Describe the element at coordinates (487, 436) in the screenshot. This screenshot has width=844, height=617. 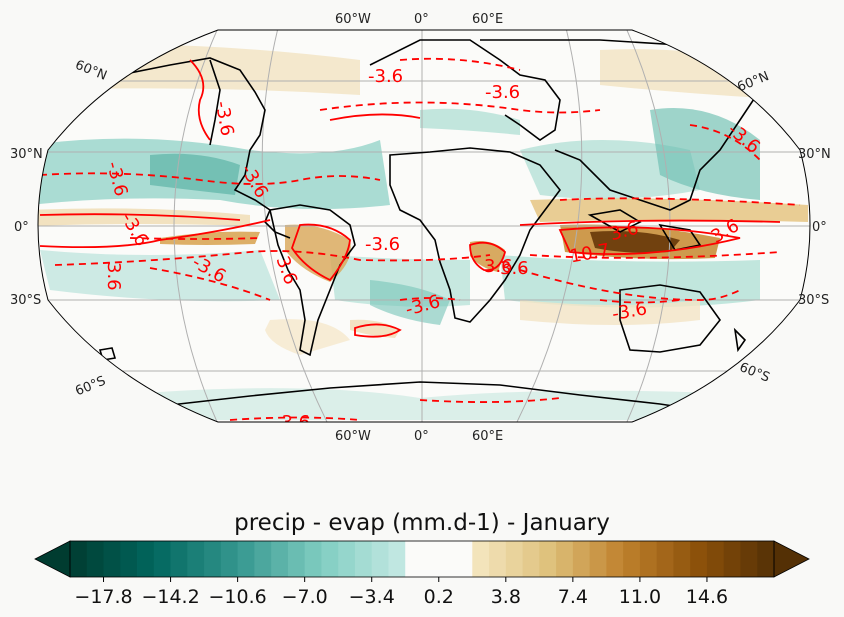
I see `lon-label-bottom: 60°E` at that location.